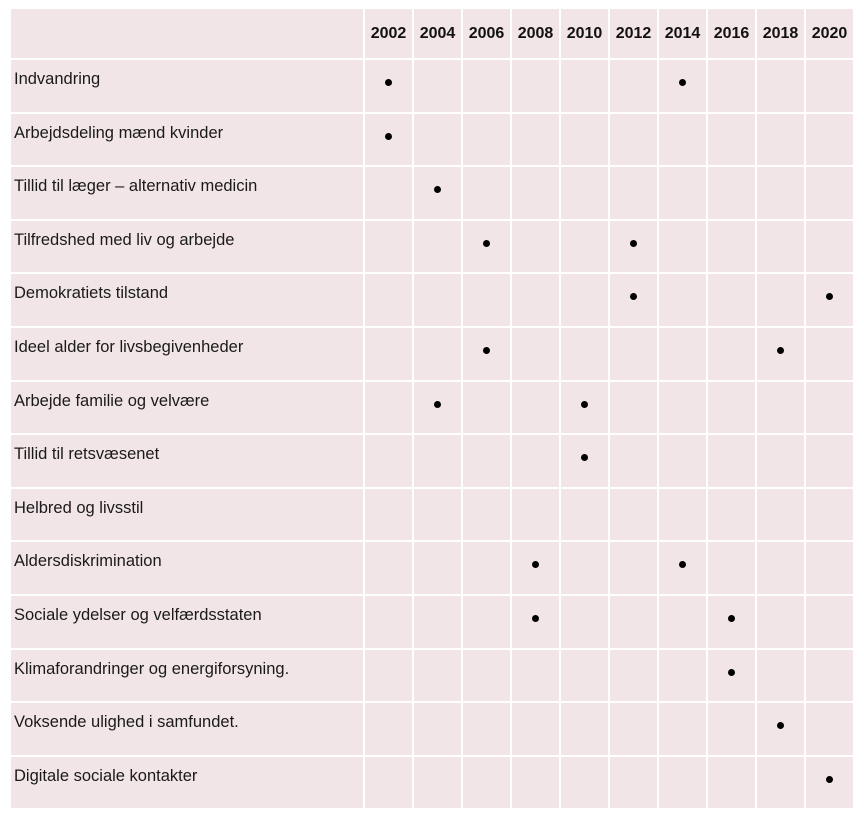  Describe the element at coordinates (584, 33) in the screenshot. I see `year-header: 2010` at that location.